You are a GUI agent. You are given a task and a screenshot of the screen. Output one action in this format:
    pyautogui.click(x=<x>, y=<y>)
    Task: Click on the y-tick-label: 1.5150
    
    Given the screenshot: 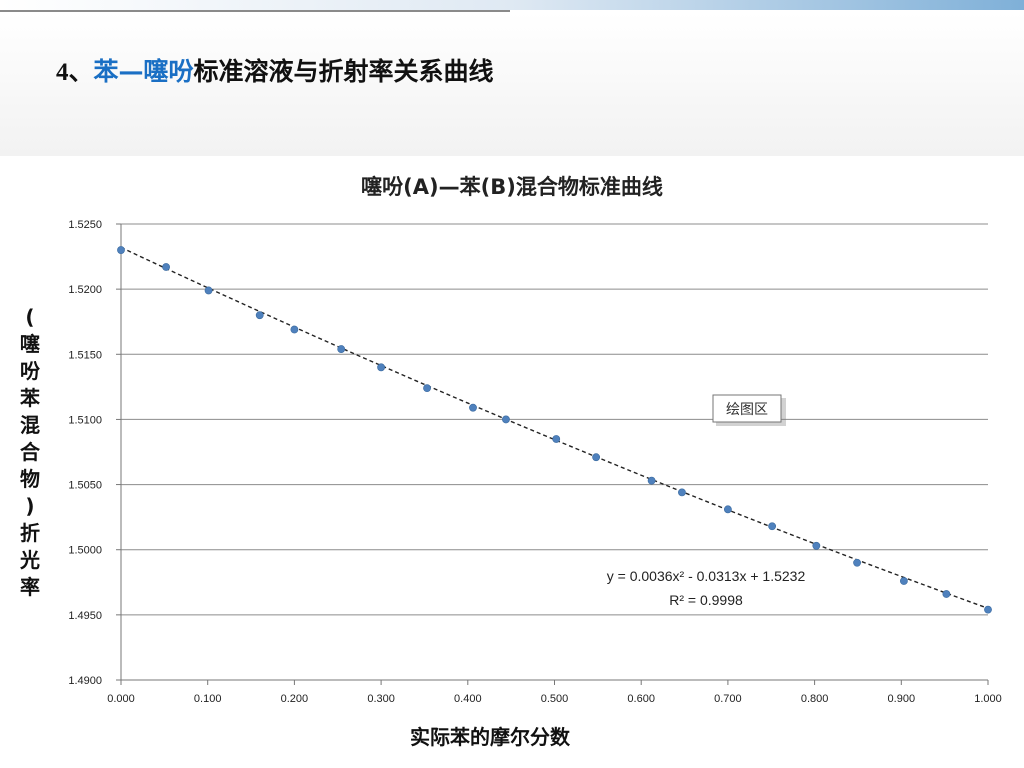 What is the action you would take?
    pyautogui.click(x=85, y=355)
    